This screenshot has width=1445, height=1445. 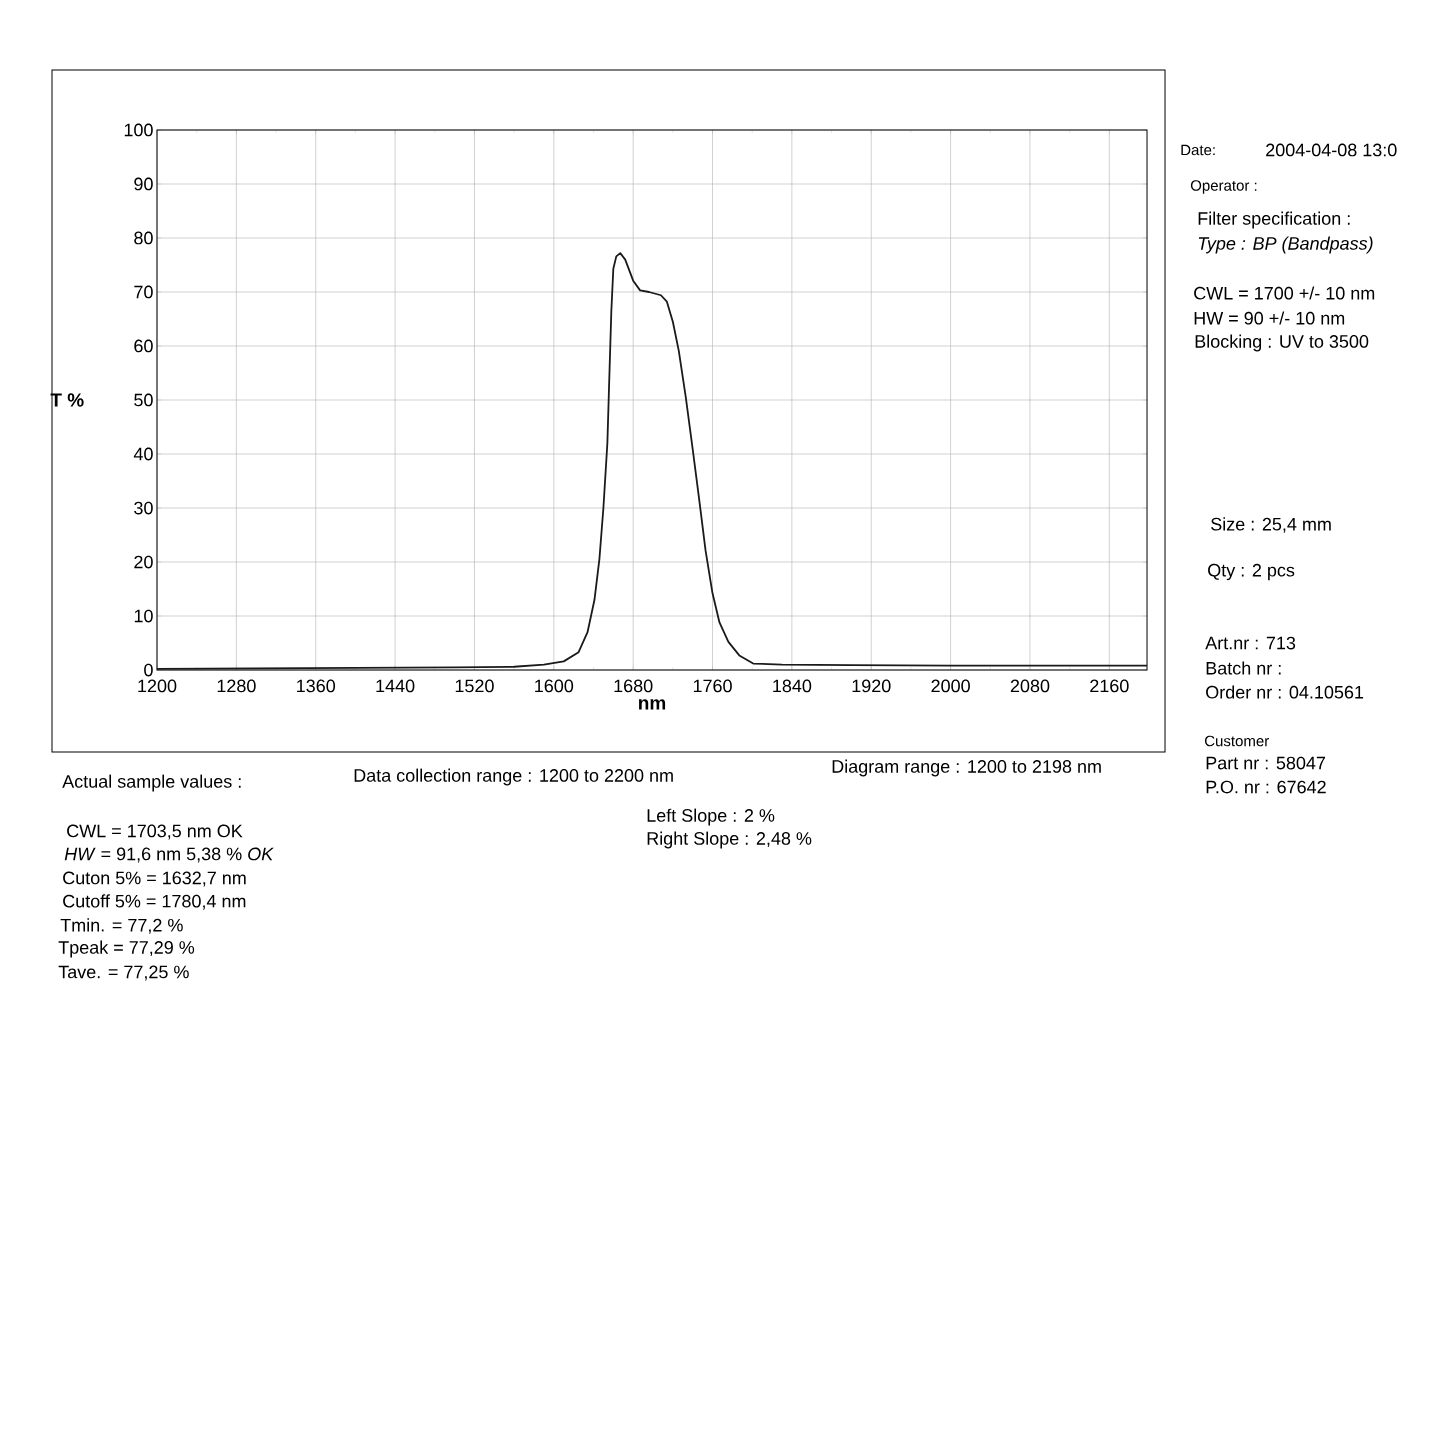 I want to click on text: Left Slope : 2 %, so click(x=711, y=817).